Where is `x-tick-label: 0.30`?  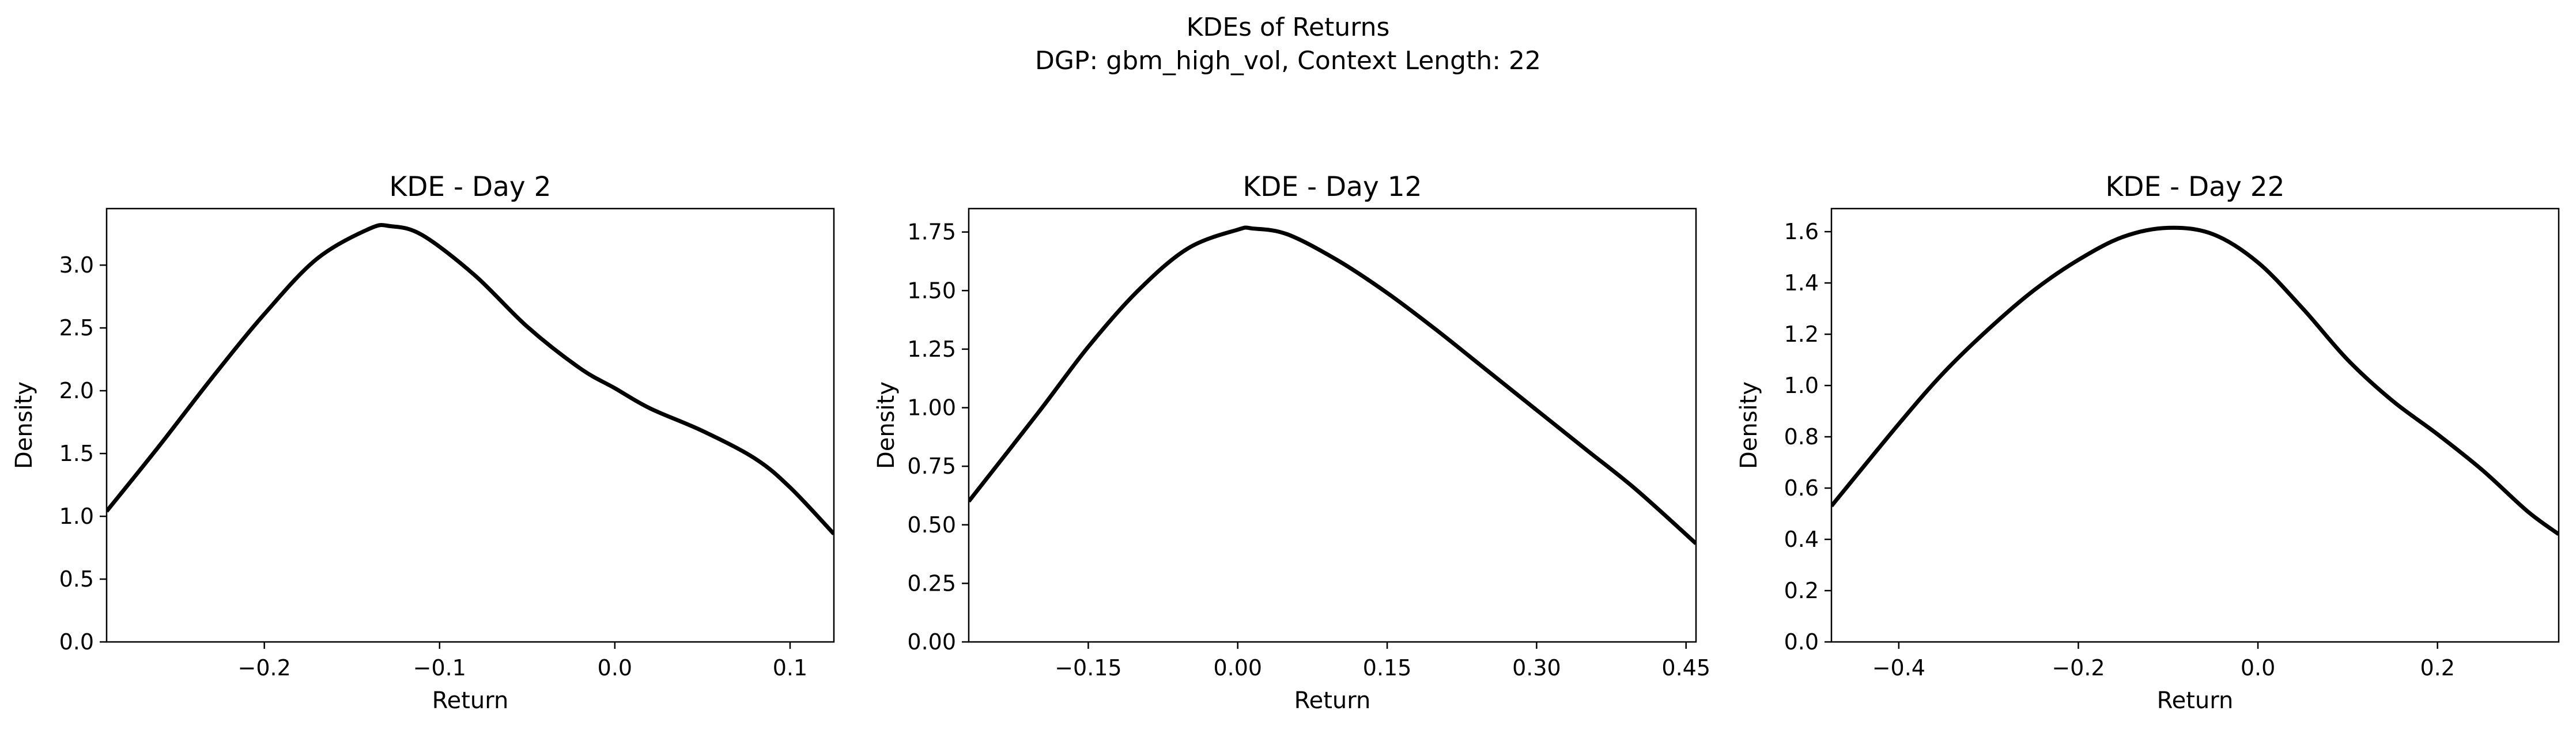 x-tick-label: 0.30 is located at coordinates (1536, 668).